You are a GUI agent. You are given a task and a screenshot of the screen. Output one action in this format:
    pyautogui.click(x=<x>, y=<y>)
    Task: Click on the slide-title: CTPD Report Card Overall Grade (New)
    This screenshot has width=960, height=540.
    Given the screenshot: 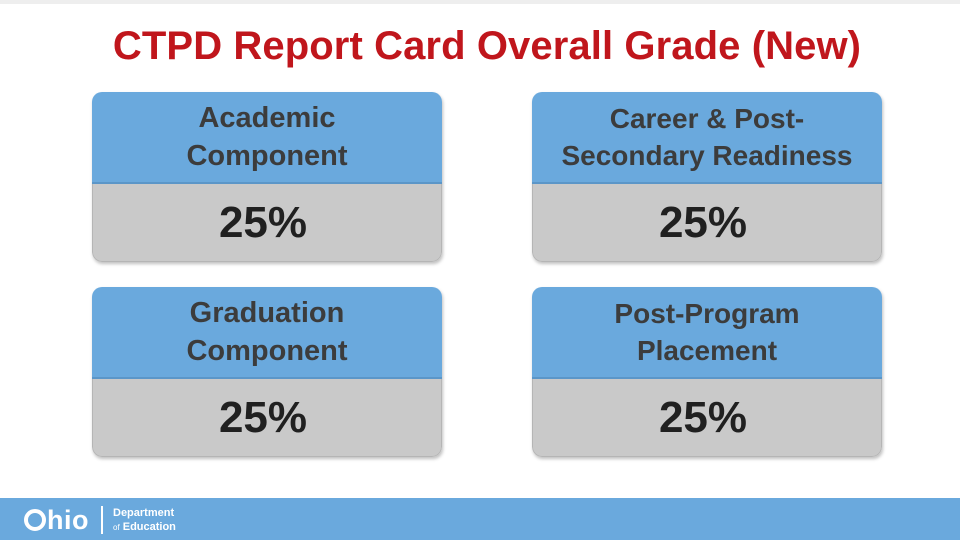 What is the action you would take?
    pyautogui.click(x=487, y=46)
    